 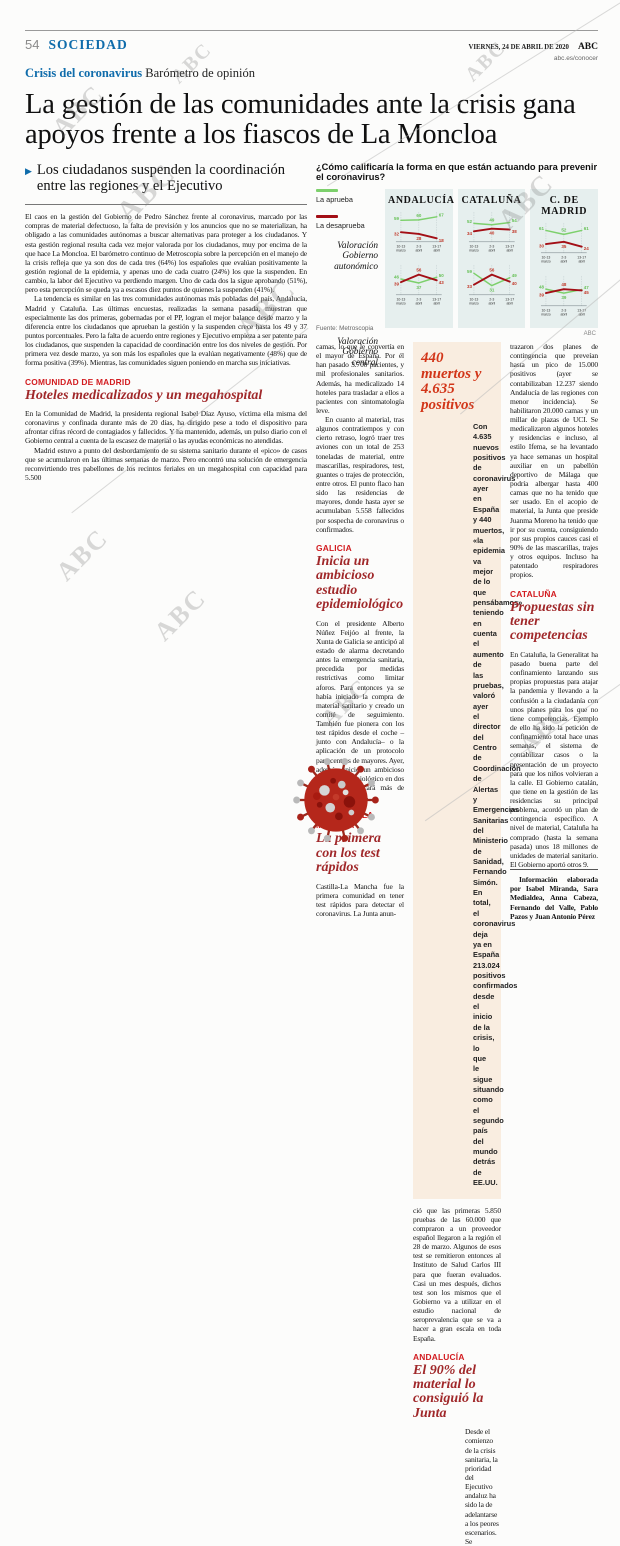 I want to click on section-kicker: ANDALUCÍA, so click(x=439, y=1356).